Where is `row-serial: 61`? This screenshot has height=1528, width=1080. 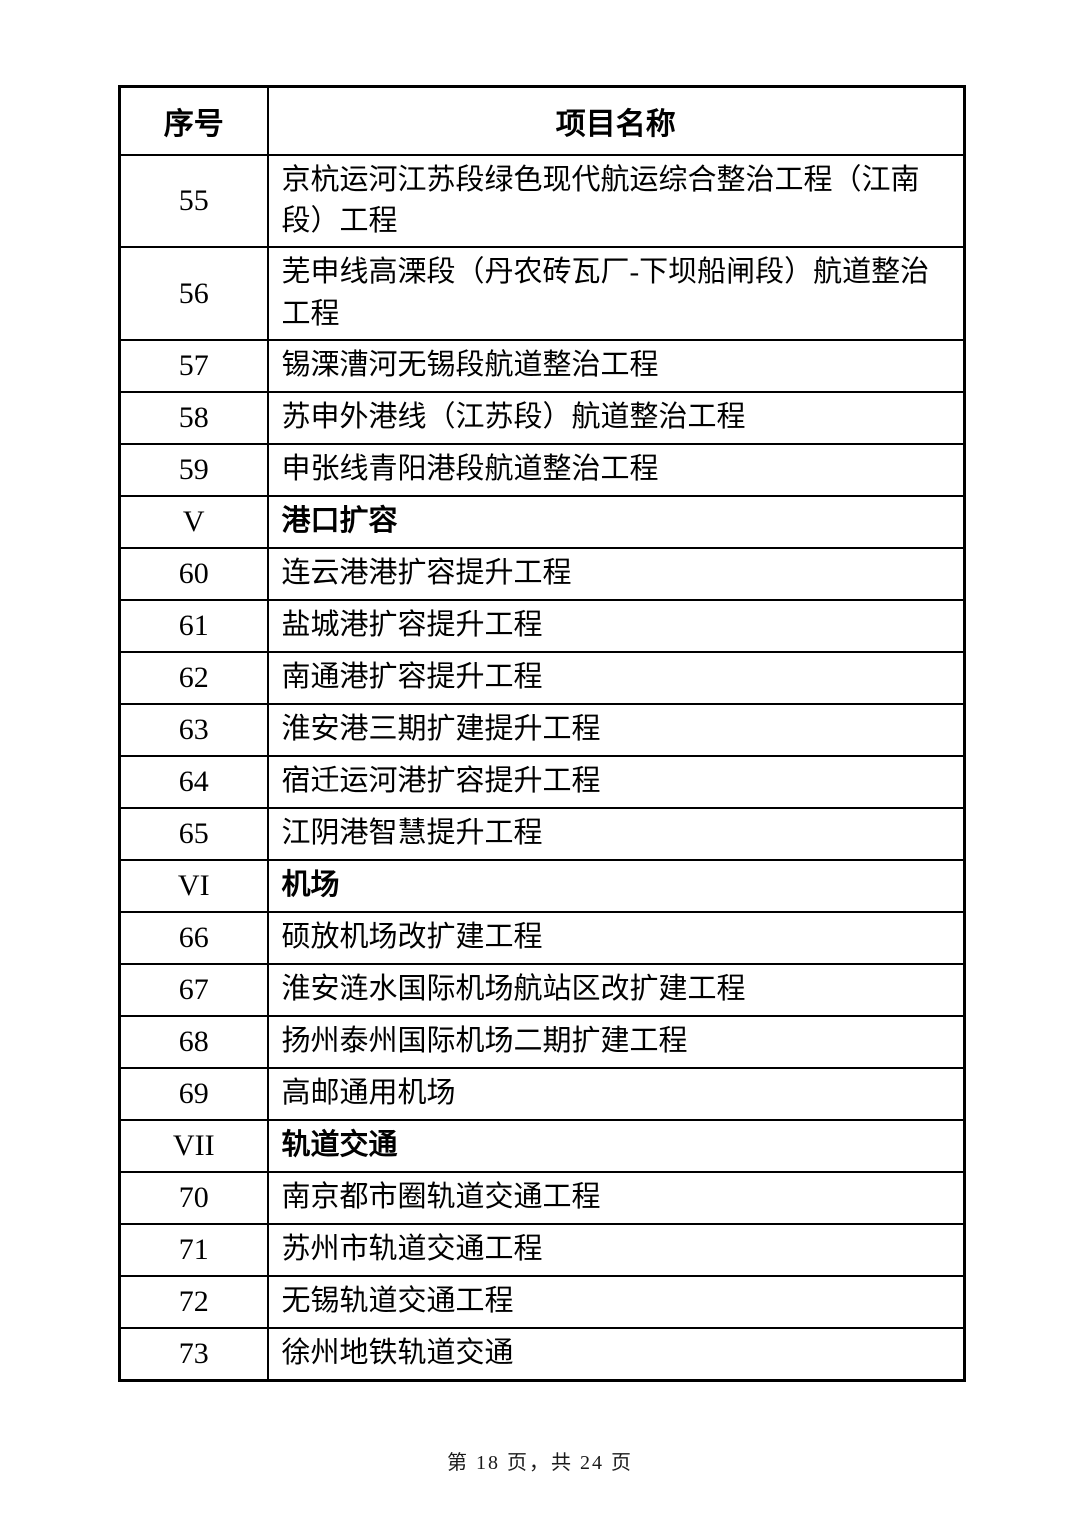
row-serial: 61 is located at coordinates (193, 625).